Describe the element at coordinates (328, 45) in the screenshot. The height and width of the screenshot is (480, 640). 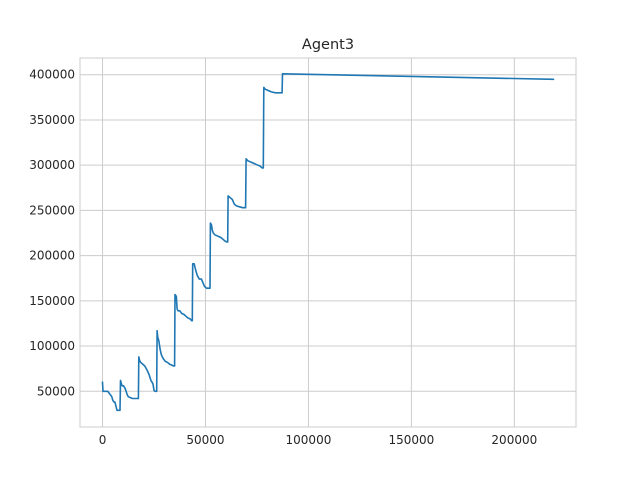
I see `chart-title: Agent3` at that location.